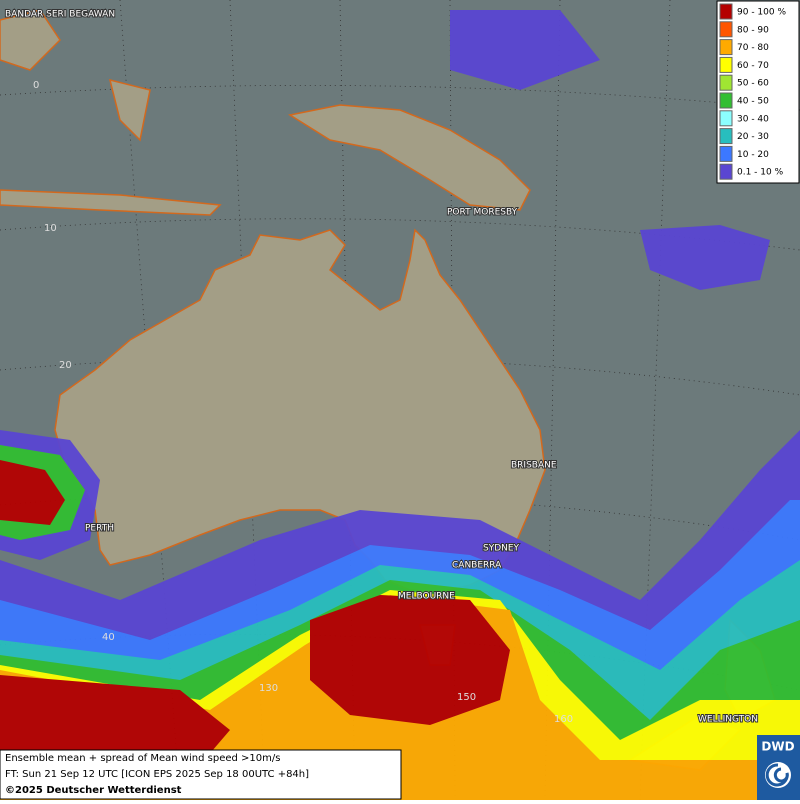  I want to click on legend-label: 80 - 90, so click(753, 30).